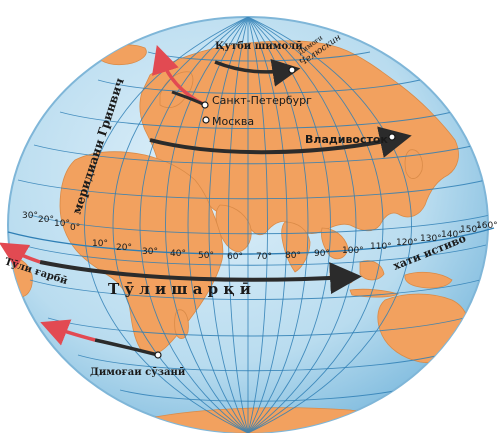 Image resolution: width=497 pixels, height=433 pixels. Describe the element at coordinates (75, 228) in the screenshot. I see `degree-label: 0°` at that location.